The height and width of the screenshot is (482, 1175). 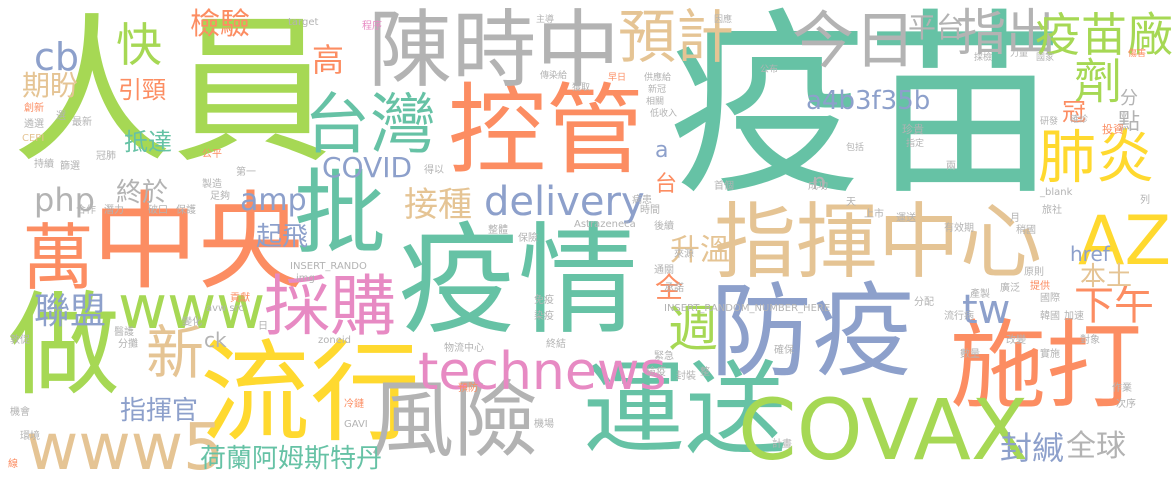 I want to click on cloud-word: _blank, so click(x=1056, y=192).